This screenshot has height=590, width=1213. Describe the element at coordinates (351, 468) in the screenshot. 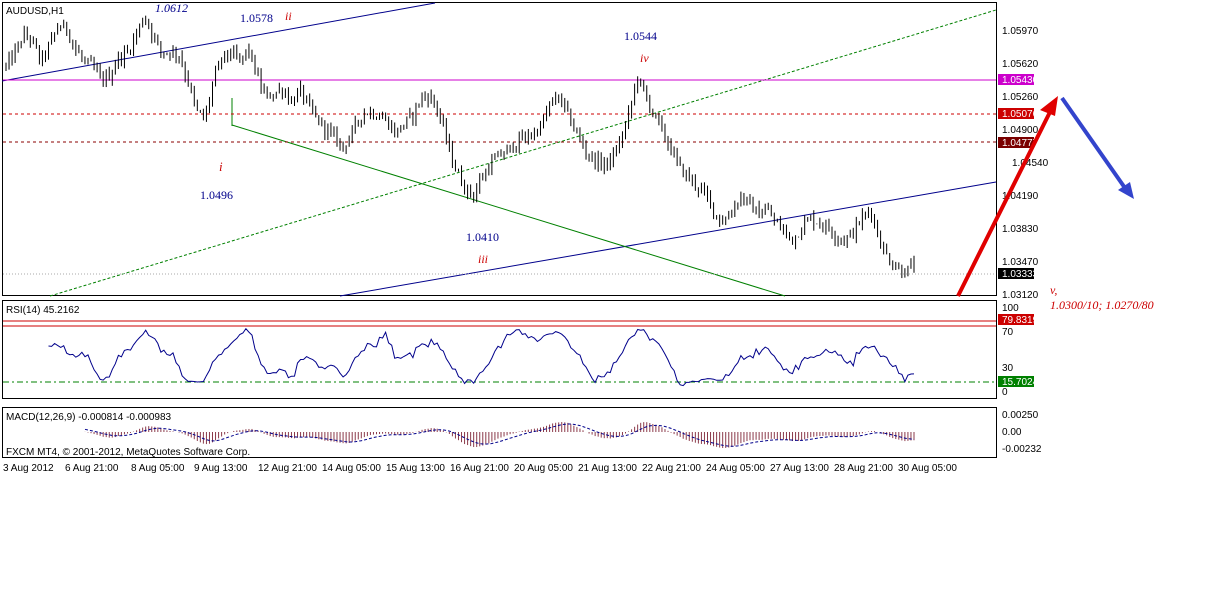

I see `x-tick: 14 Aug 05:00` at that location.